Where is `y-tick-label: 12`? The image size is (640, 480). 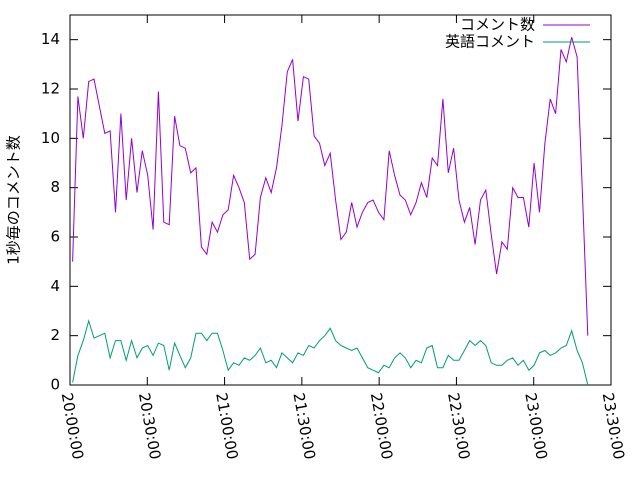 y-tick-label: 12 is located at coordinates (50, 89).